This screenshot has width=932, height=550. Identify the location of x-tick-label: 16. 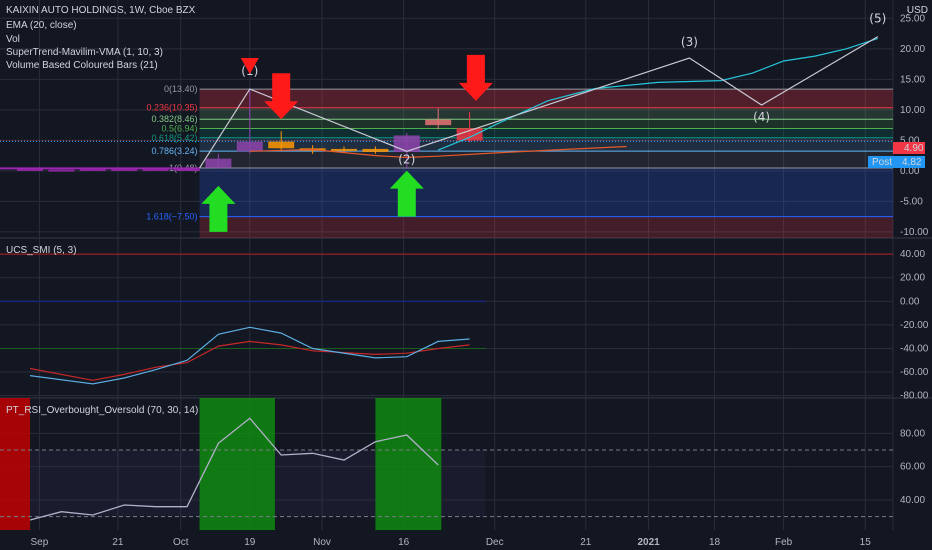
(404, 542).